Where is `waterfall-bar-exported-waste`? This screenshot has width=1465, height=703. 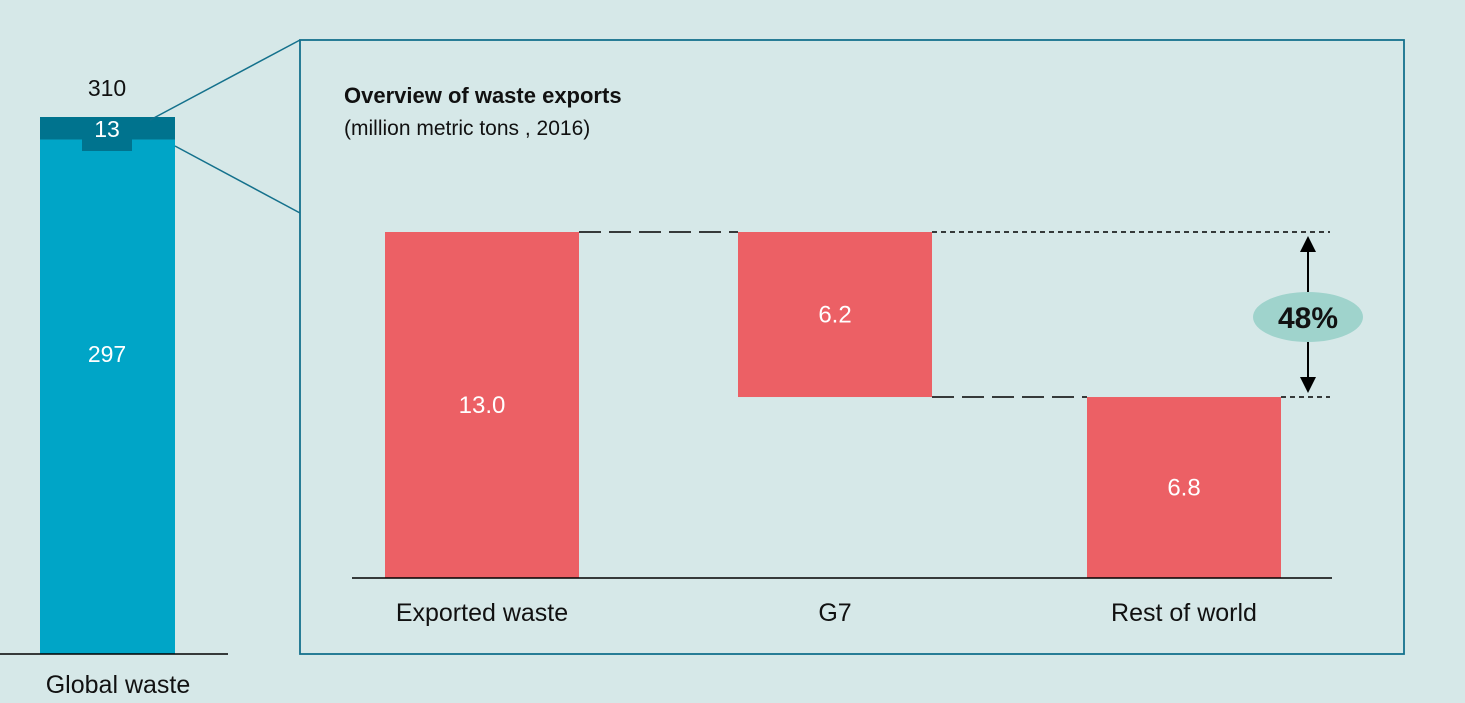
waterfall-bar-exported-waste is located at coordinates (482, 405).